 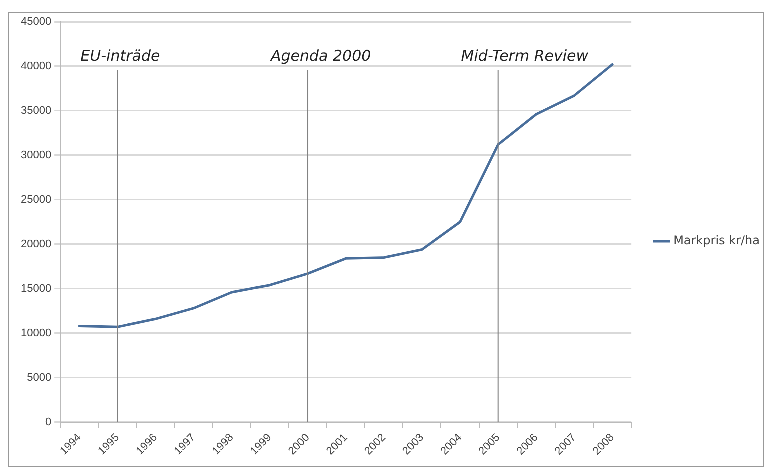 What do you see at coordinates (36, 333) in the screenshot?
I see `y-tick-label: 10000` at bounding box center [36, 333].